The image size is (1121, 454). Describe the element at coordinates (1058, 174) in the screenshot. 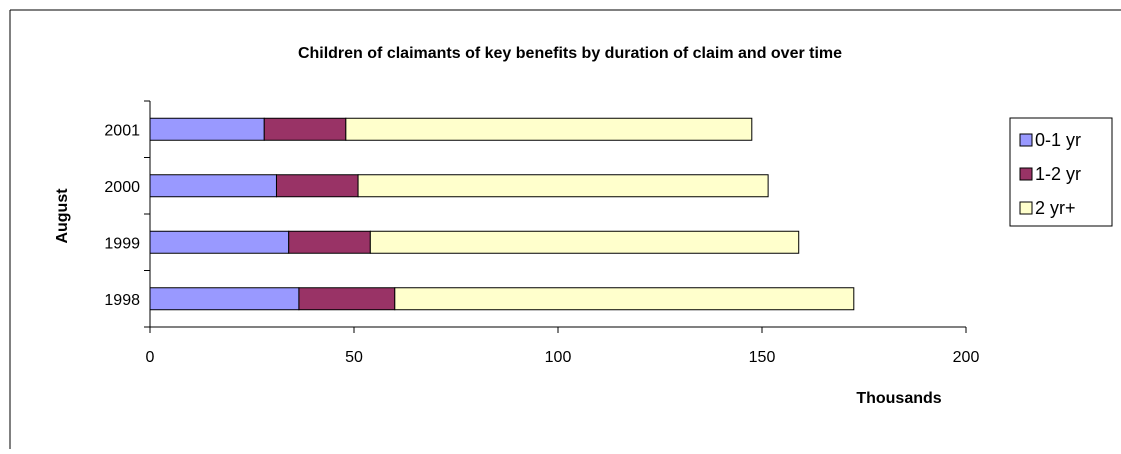

I see `legend-label: 1-2 yr` at that location.